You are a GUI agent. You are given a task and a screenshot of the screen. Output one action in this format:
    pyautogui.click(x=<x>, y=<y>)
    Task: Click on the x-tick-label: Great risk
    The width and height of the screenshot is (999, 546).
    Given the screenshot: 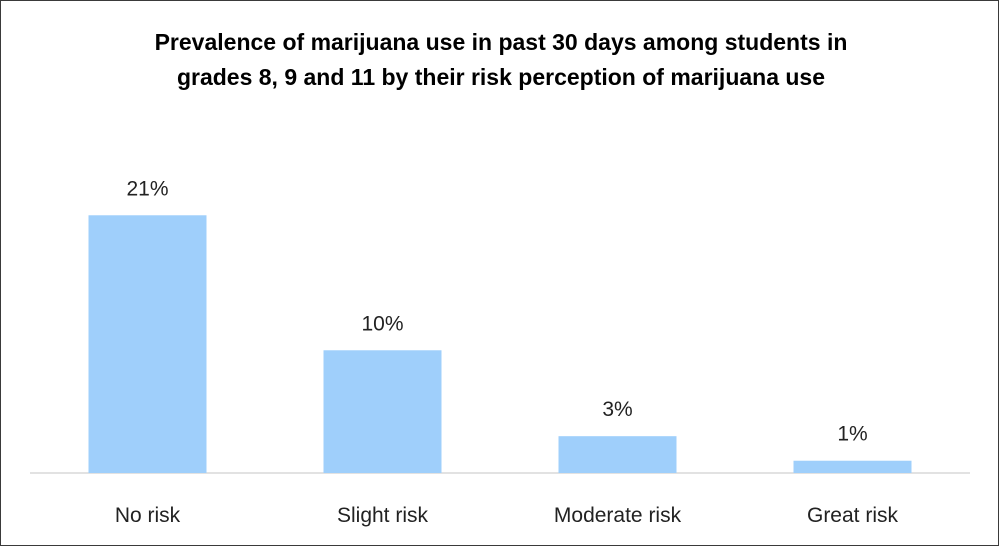 What is the action you would take?
    pyautogui.click(x=853, y=515)
    